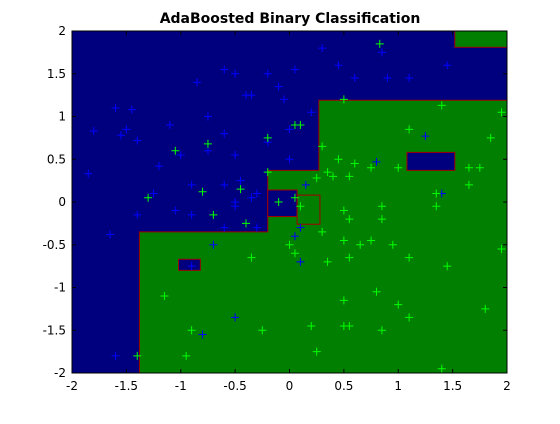 The image size is (560, 424). What do you see at coordinates (290, 386) in the screenshot?
I see `x-tick-label: 0` at bounding box center [290, 386].